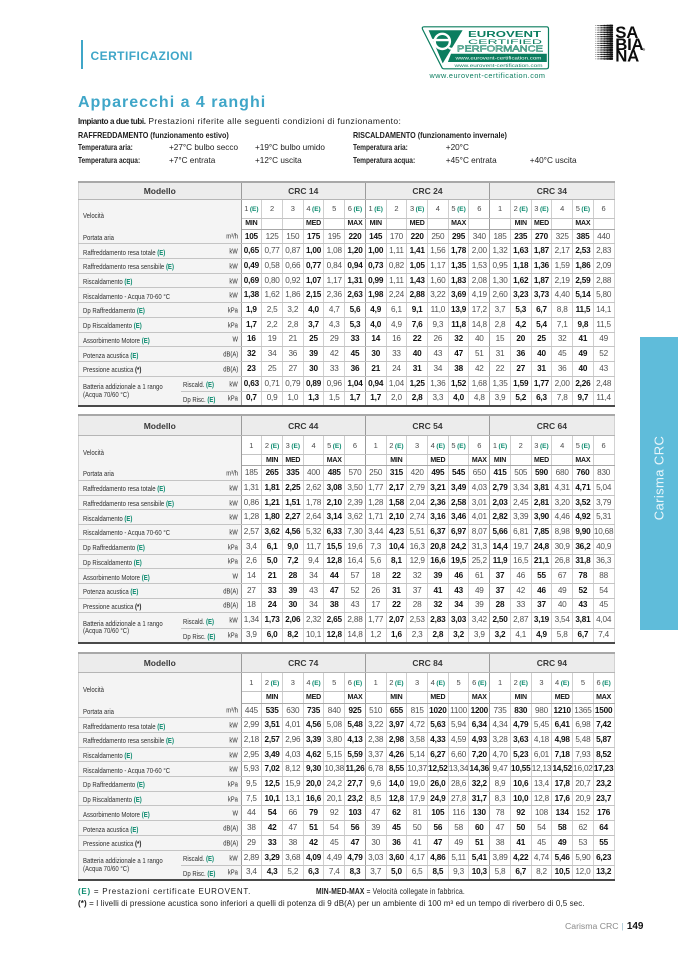  I want to click on svg-text: BIA, so click(629, 44).